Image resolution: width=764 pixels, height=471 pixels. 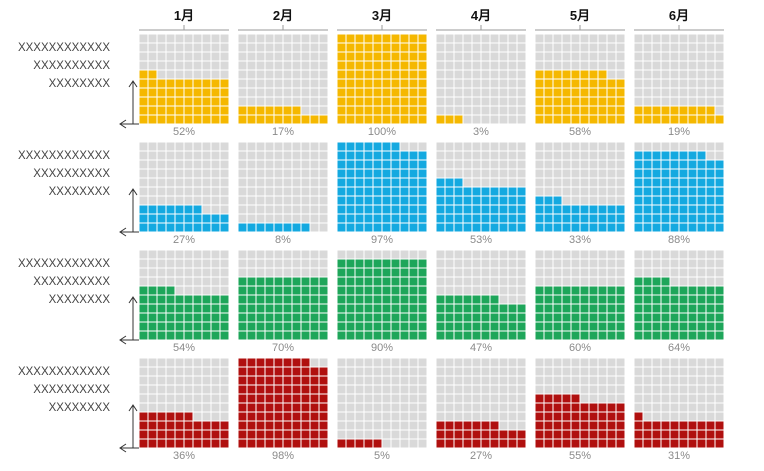 I want to click on row-label-line: XXXXXXXXXX, so click(x=71, y=66).